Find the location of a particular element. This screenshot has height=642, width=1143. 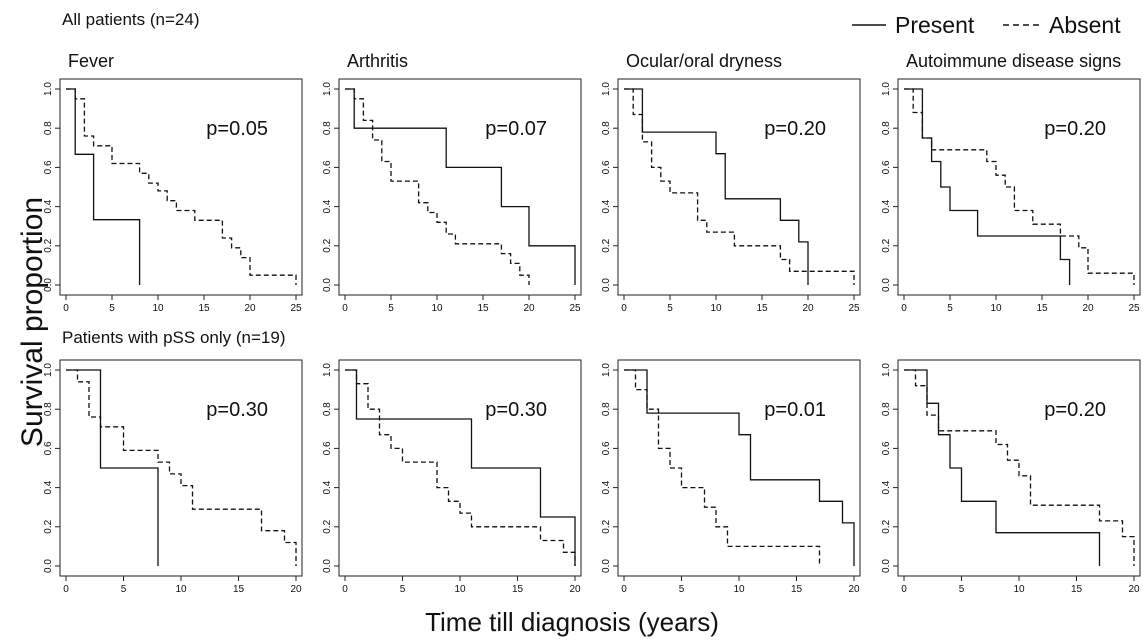

panel-title: Autoimmune disease signs is located at coordinates (1013, 61).